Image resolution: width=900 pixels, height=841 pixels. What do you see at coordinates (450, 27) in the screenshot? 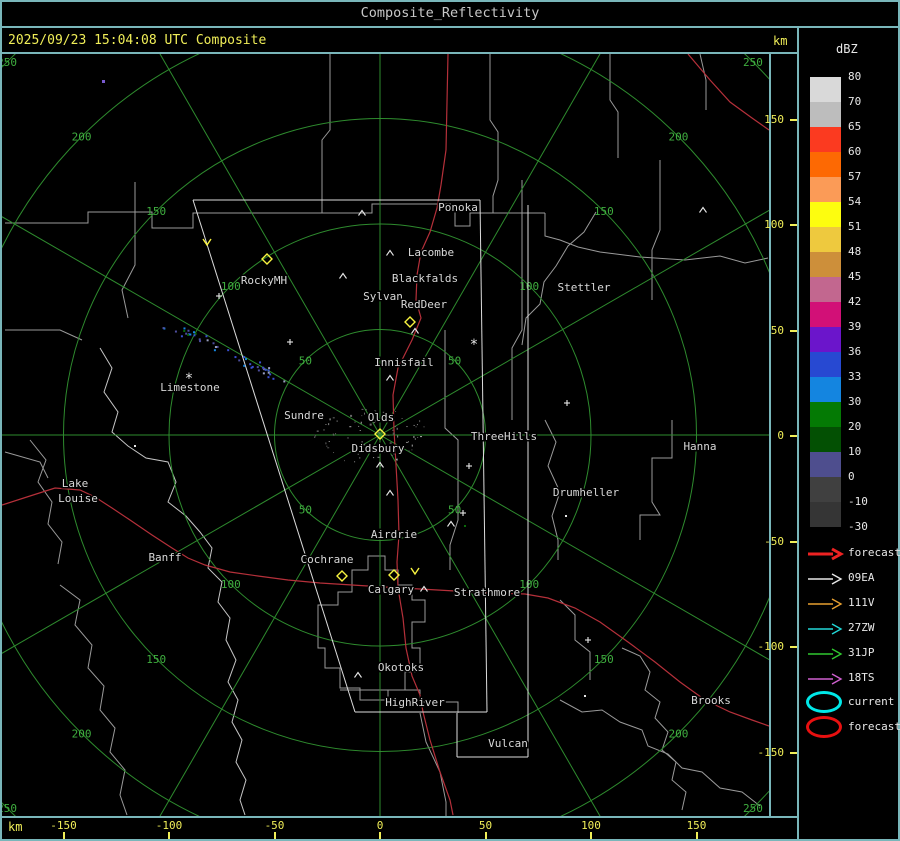
I see `title-divider` at bounding box center [450, 27].